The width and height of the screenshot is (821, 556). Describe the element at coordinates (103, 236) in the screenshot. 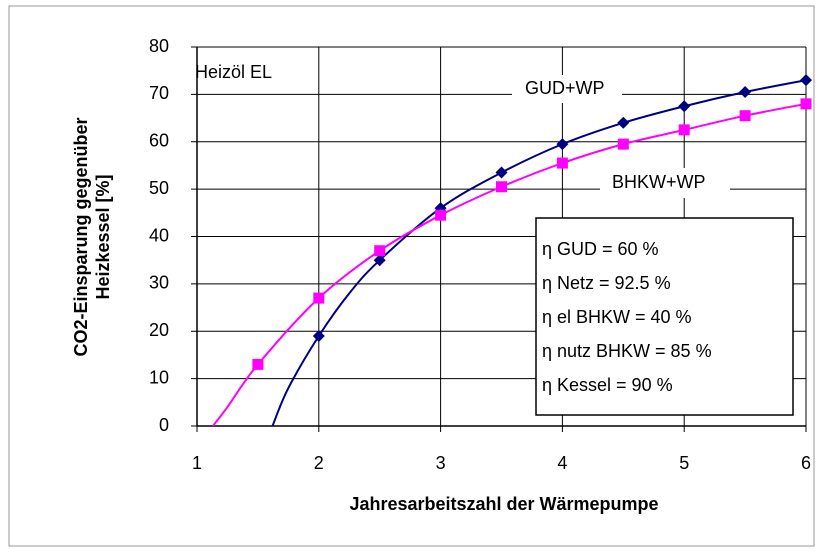

I see `y-axis-label: Heizkessel [%]` at that location.